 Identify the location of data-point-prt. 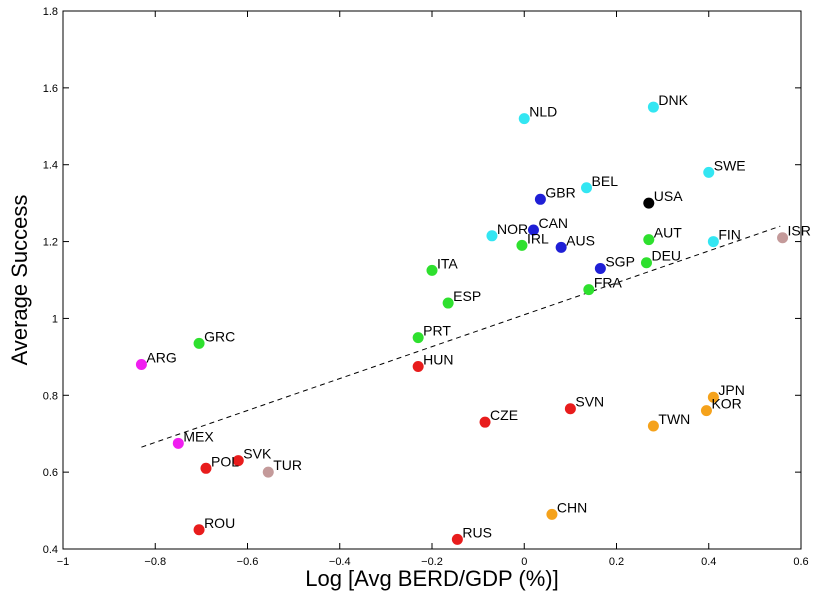
(418, 338).